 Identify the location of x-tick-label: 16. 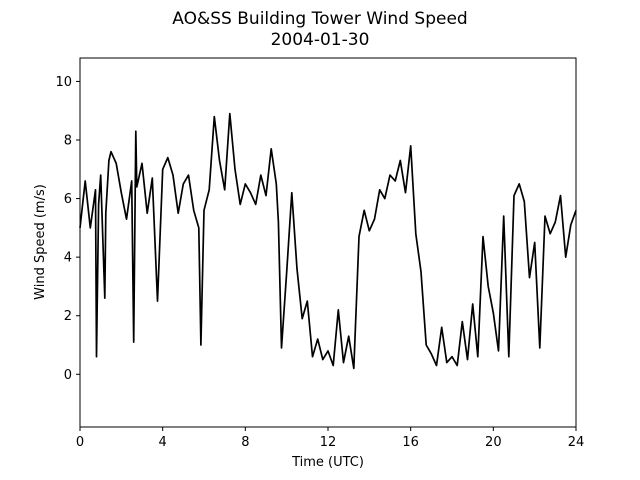
(410, 442).